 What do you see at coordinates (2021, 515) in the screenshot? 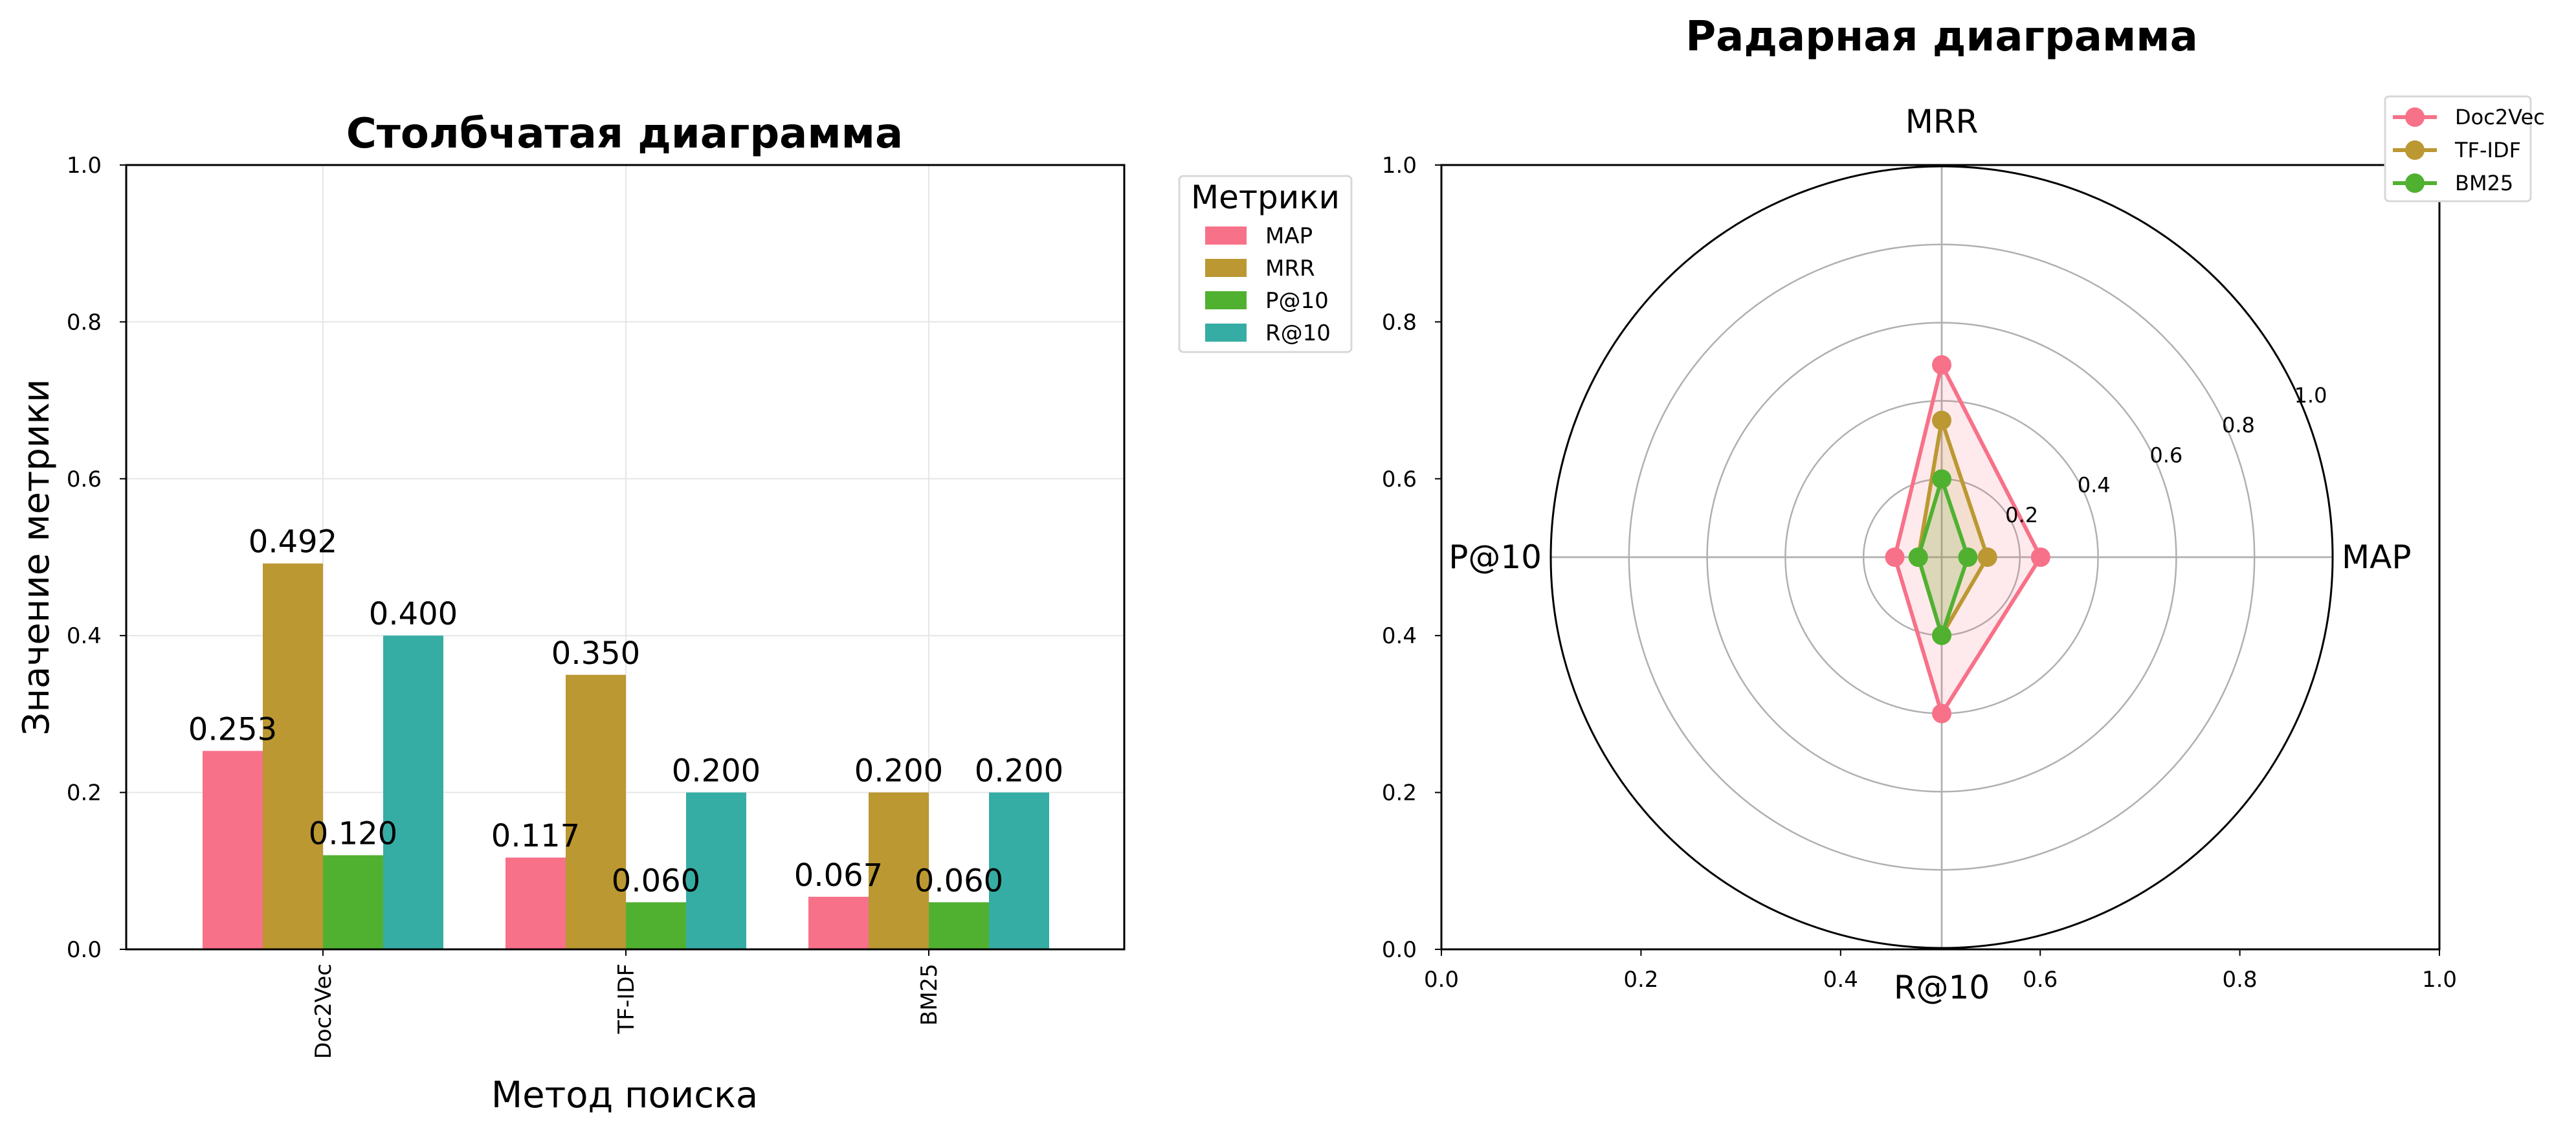
I see `radar-rtick-label: 0.2` at bounding box center [2021, 515].